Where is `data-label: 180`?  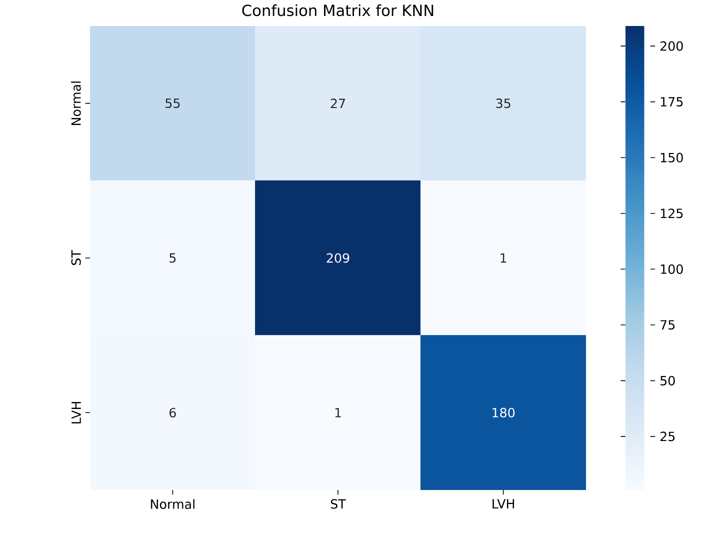
data-label: 180 is located at coordinates (503, 413).